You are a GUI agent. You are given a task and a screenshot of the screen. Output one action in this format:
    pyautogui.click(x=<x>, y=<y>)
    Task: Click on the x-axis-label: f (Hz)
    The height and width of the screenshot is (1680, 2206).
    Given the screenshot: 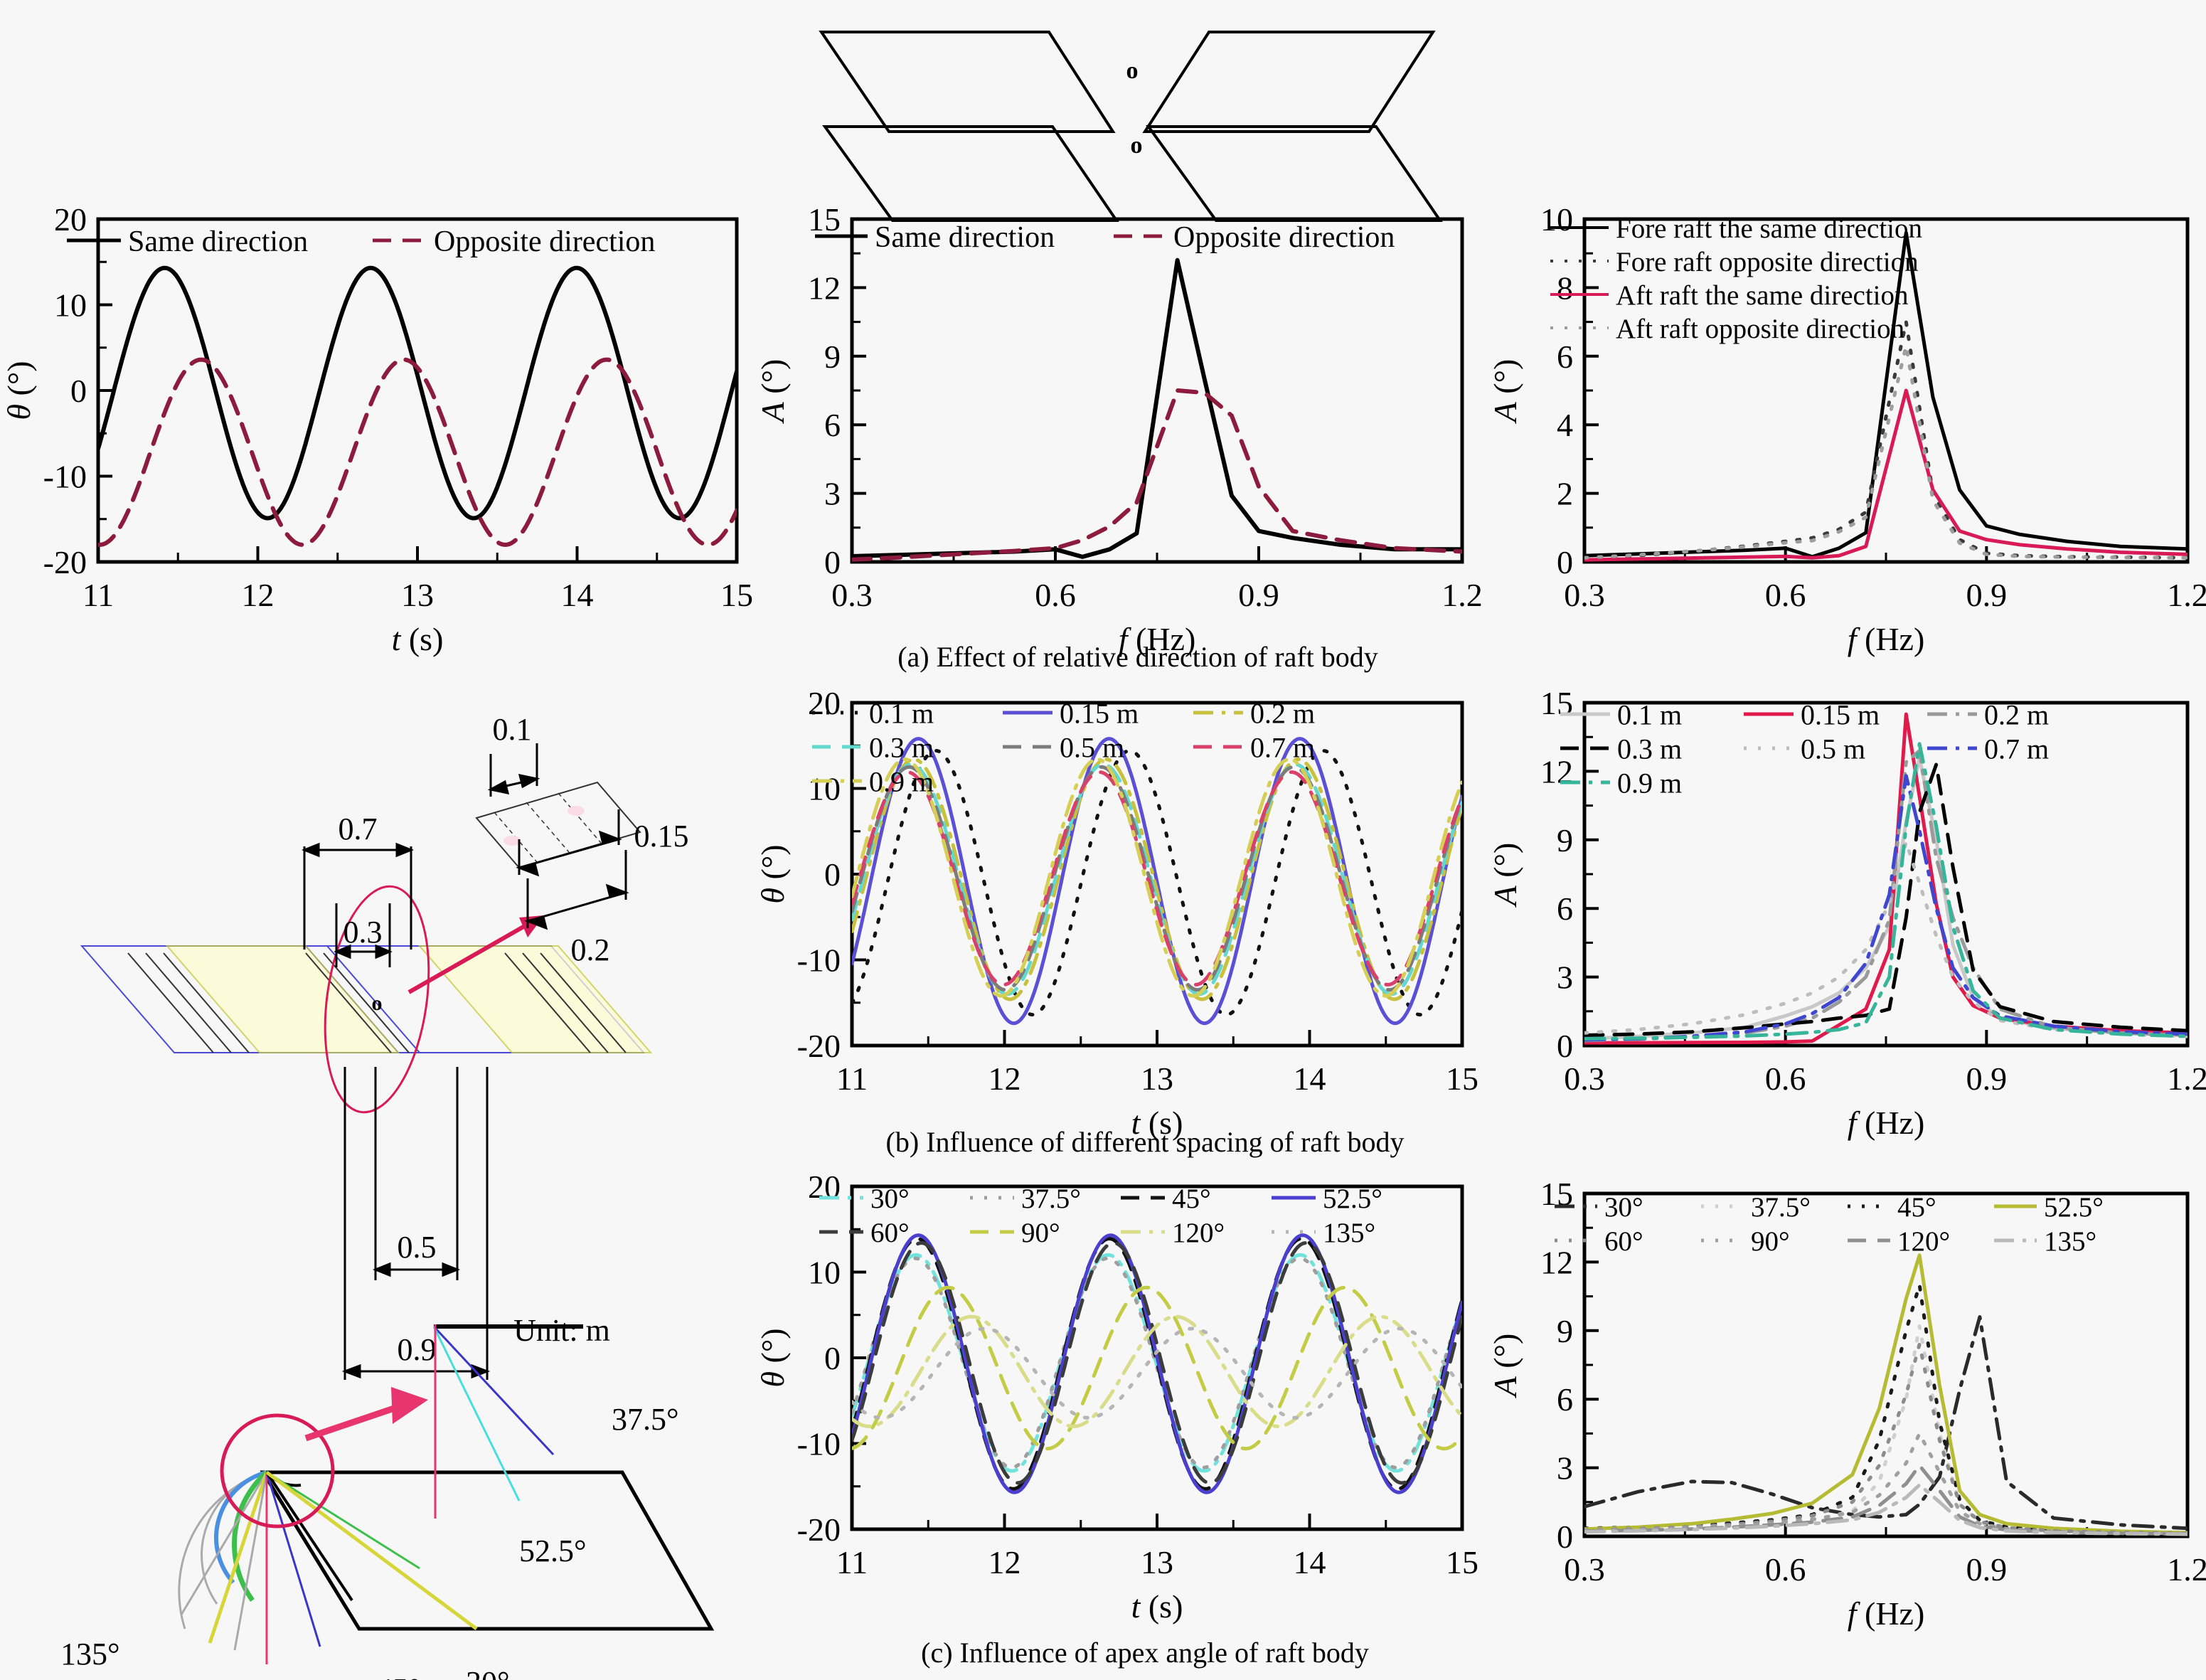 What is the action you would take?
    pyautogui.click(x=1886, y=1123)
    